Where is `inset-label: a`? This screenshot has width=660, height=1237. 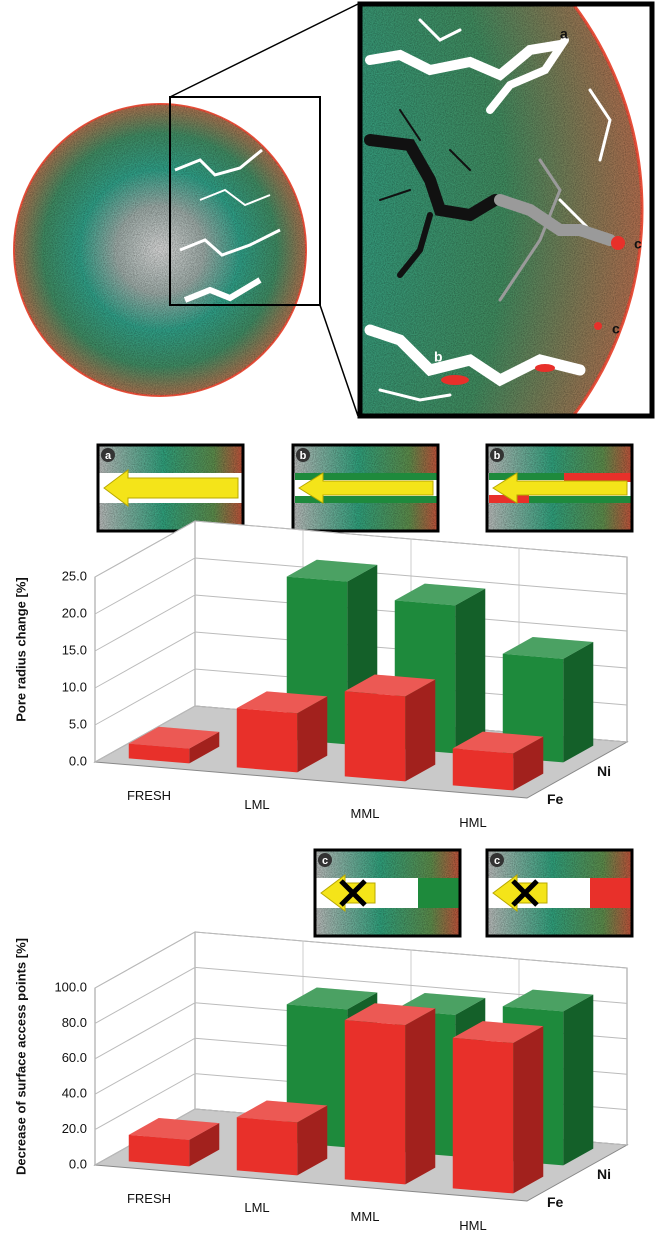 inset-label: a is located at coordinates (108, 456).